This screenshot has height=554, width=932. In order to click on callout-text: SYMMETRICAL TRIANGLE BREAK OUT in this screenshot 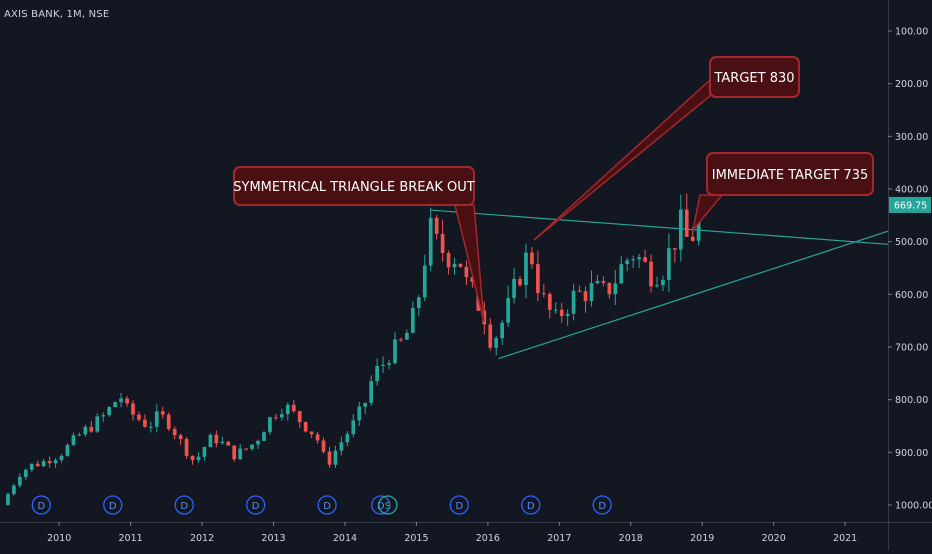, I will do `click(354, 187)`.